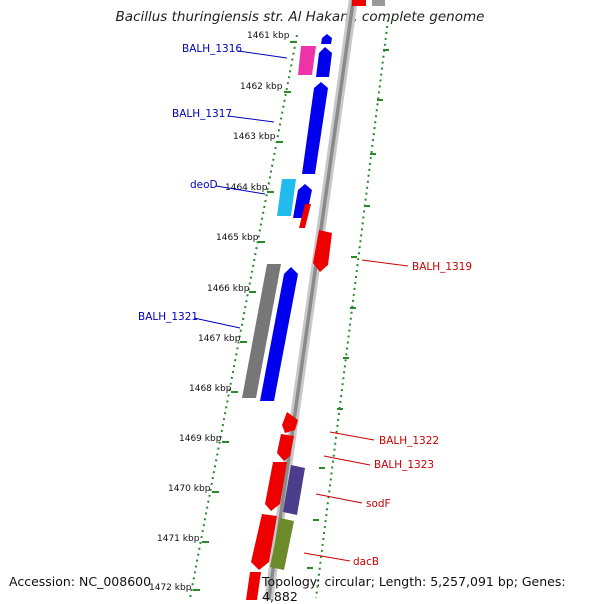 The height and width of the screenshot is (604, 600). I want to click on gene-label-balh-1319: BALH_1319, so click(442, 267).